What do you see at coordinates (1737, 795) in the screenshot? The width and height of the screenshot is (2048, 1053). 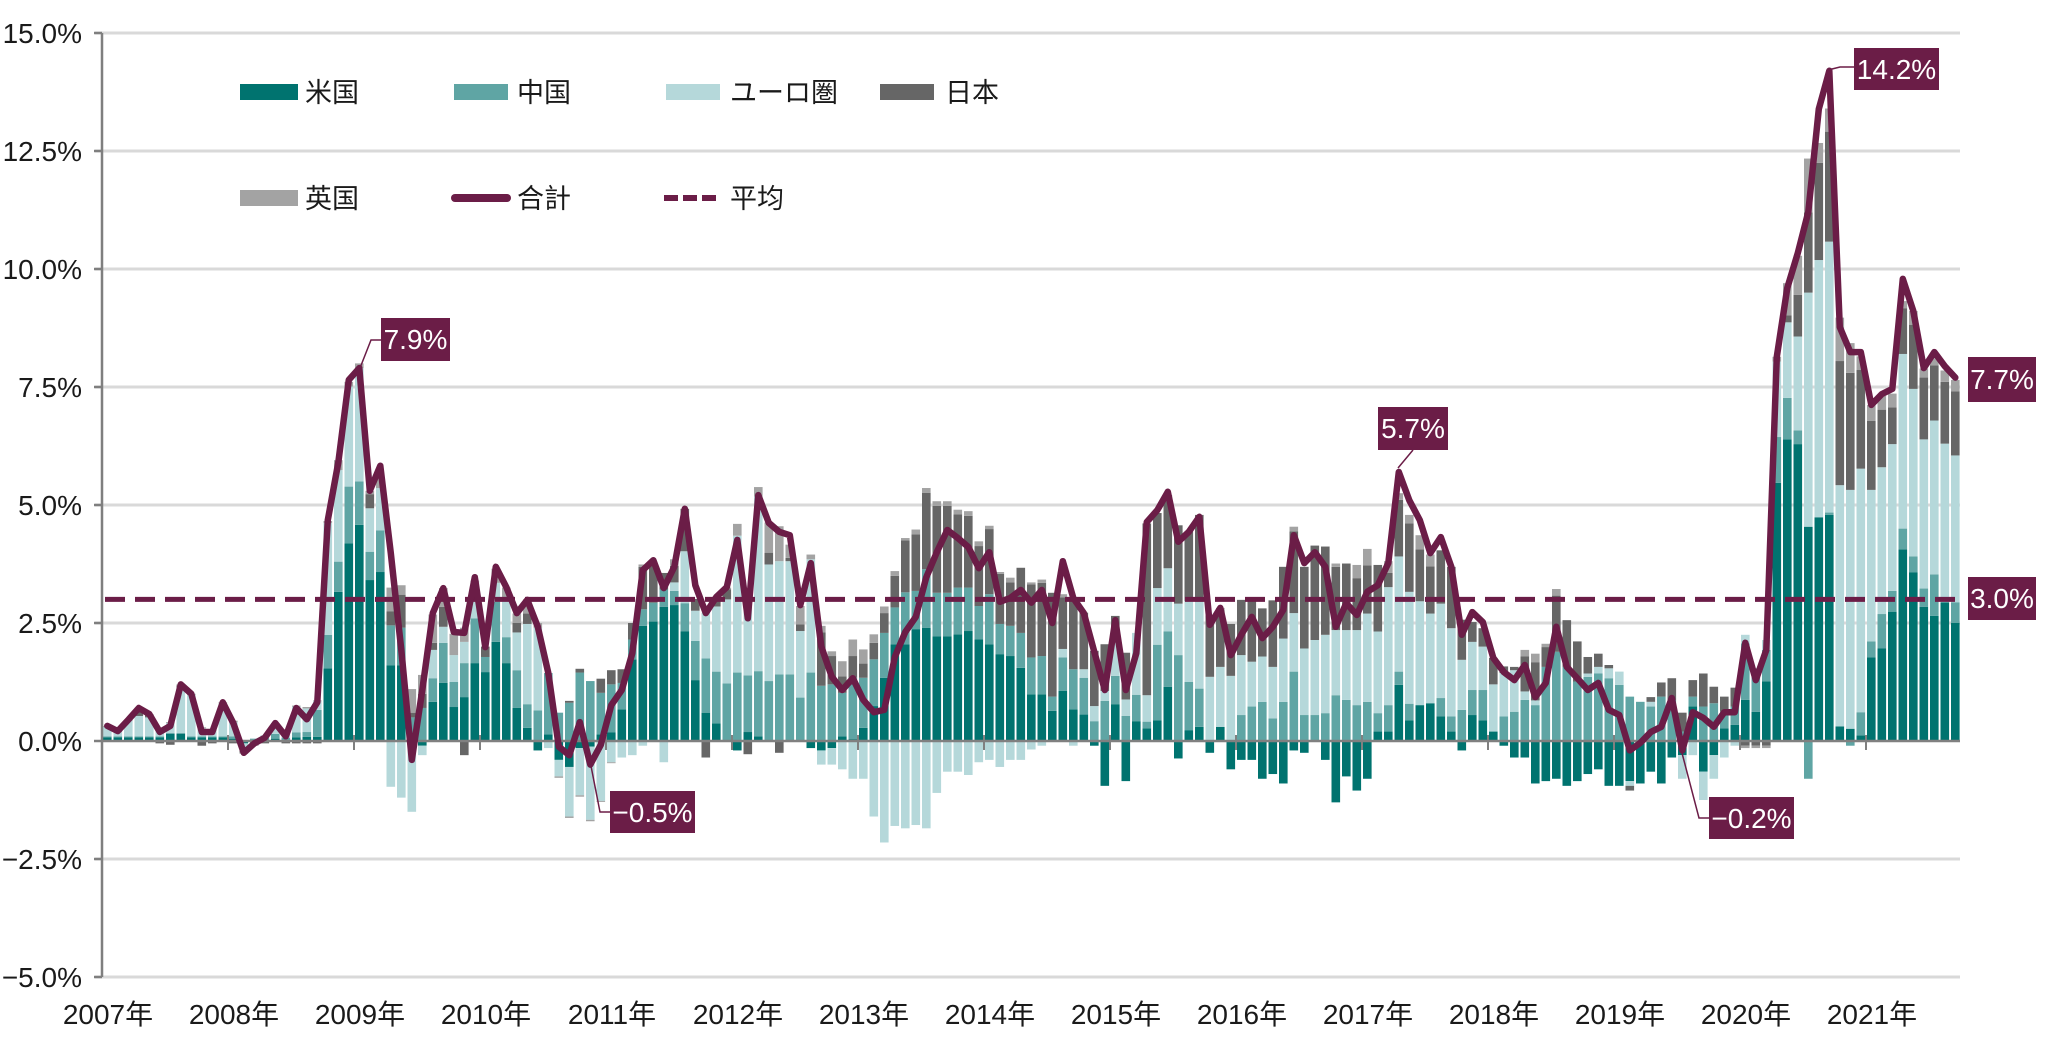 I see `annotation-low-2019: −0.2%` at bounding box center [1737, 795].